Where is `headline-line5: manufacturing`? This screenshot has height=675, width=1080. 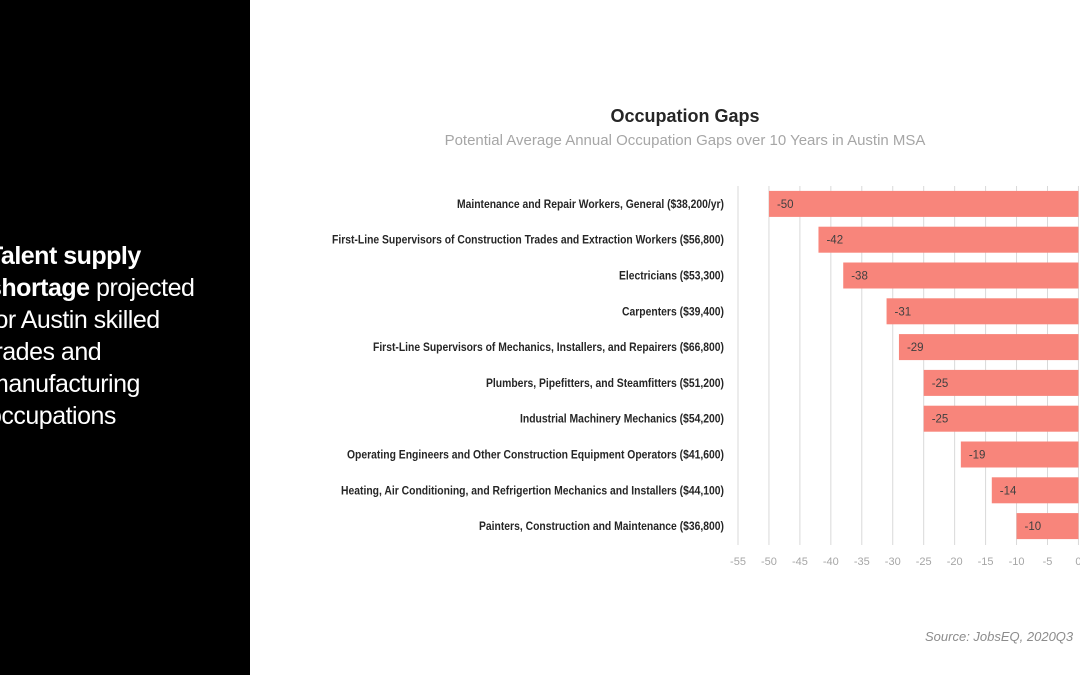 headline-line5: manufacturing is located at coordinates (70, 384).